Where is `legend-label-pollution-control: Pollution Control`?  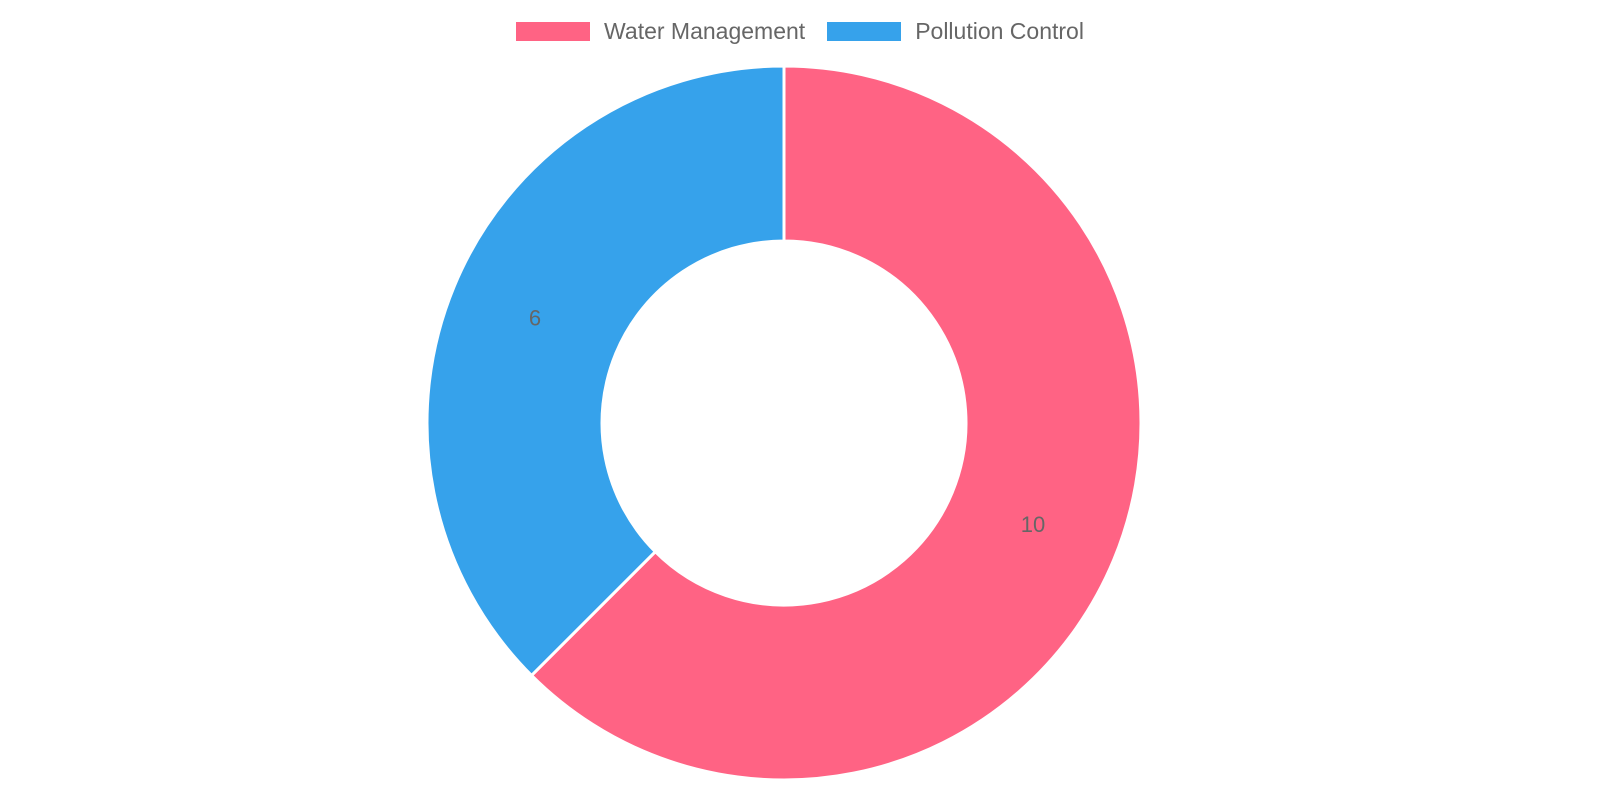 legend-label-pollution-control: Pollution Control is located at coordinates (999, 31).